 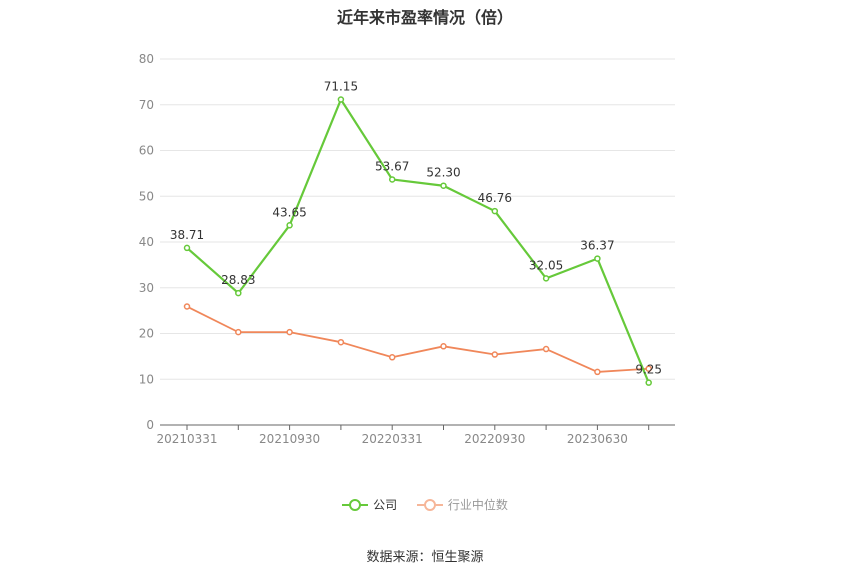 What do you see at coordinates (597, 439) in the screenshot?
I see `x-tick-label: 20230630` at bounding box center [597, 439].